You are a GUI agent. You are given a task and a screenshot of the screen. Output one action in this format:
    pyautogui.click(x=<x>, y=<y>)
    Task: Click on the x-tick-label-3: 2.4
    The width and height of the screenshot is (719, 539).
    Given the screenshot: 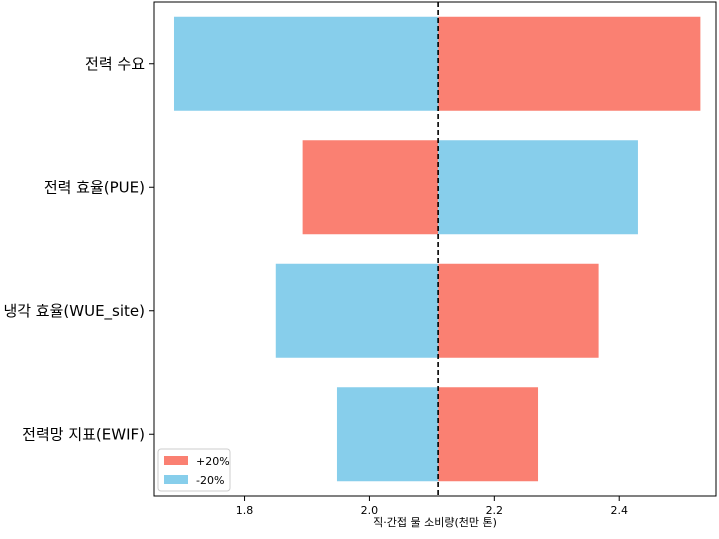 What is the action you would take?
    pyautogui.click(x=619, y=510)
    